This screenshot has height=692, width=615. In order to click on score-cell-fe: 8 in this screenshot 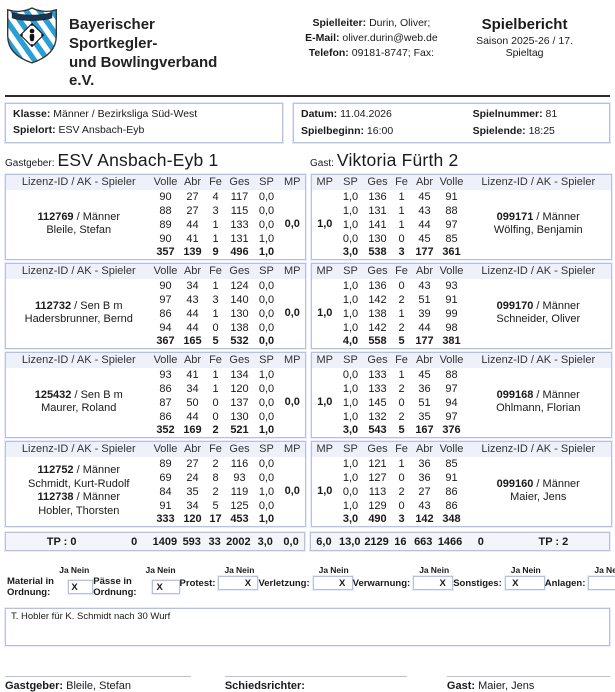, I will do `click(215, 477)`.